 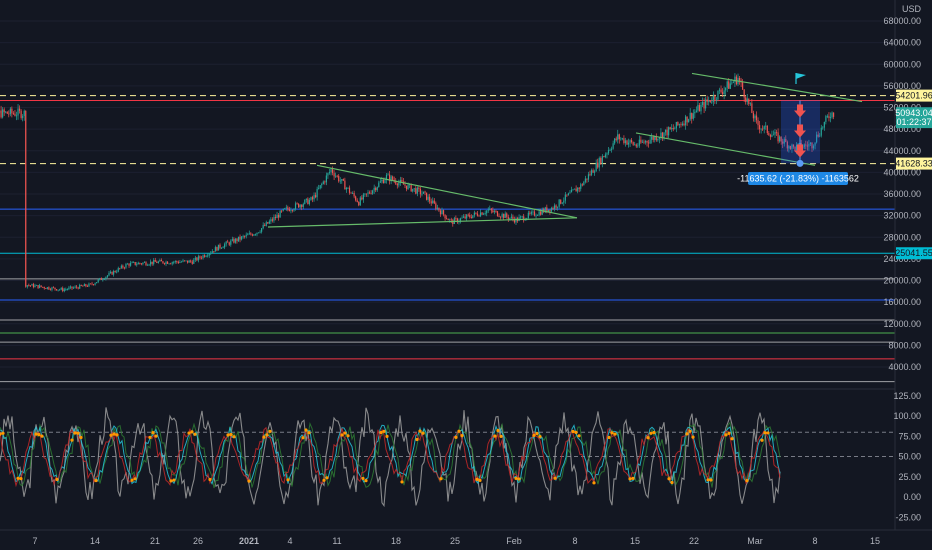 What do you see at coordinates (904, 367) in the screenshot?
I see `price-tick-label: 4000.00` at bounding box center [904, 367].